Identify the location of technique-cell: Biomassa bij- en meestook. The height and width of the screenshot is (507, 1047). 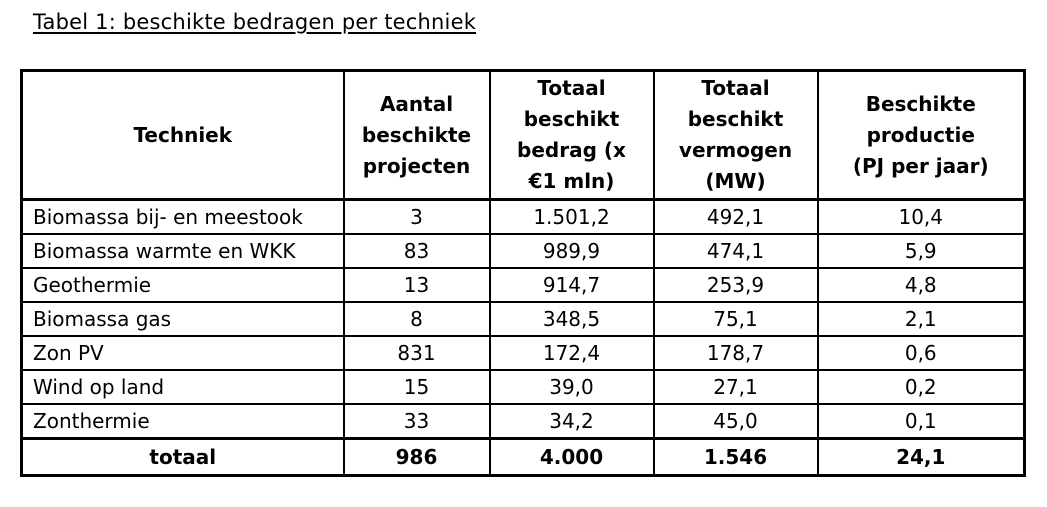
(182, 216).